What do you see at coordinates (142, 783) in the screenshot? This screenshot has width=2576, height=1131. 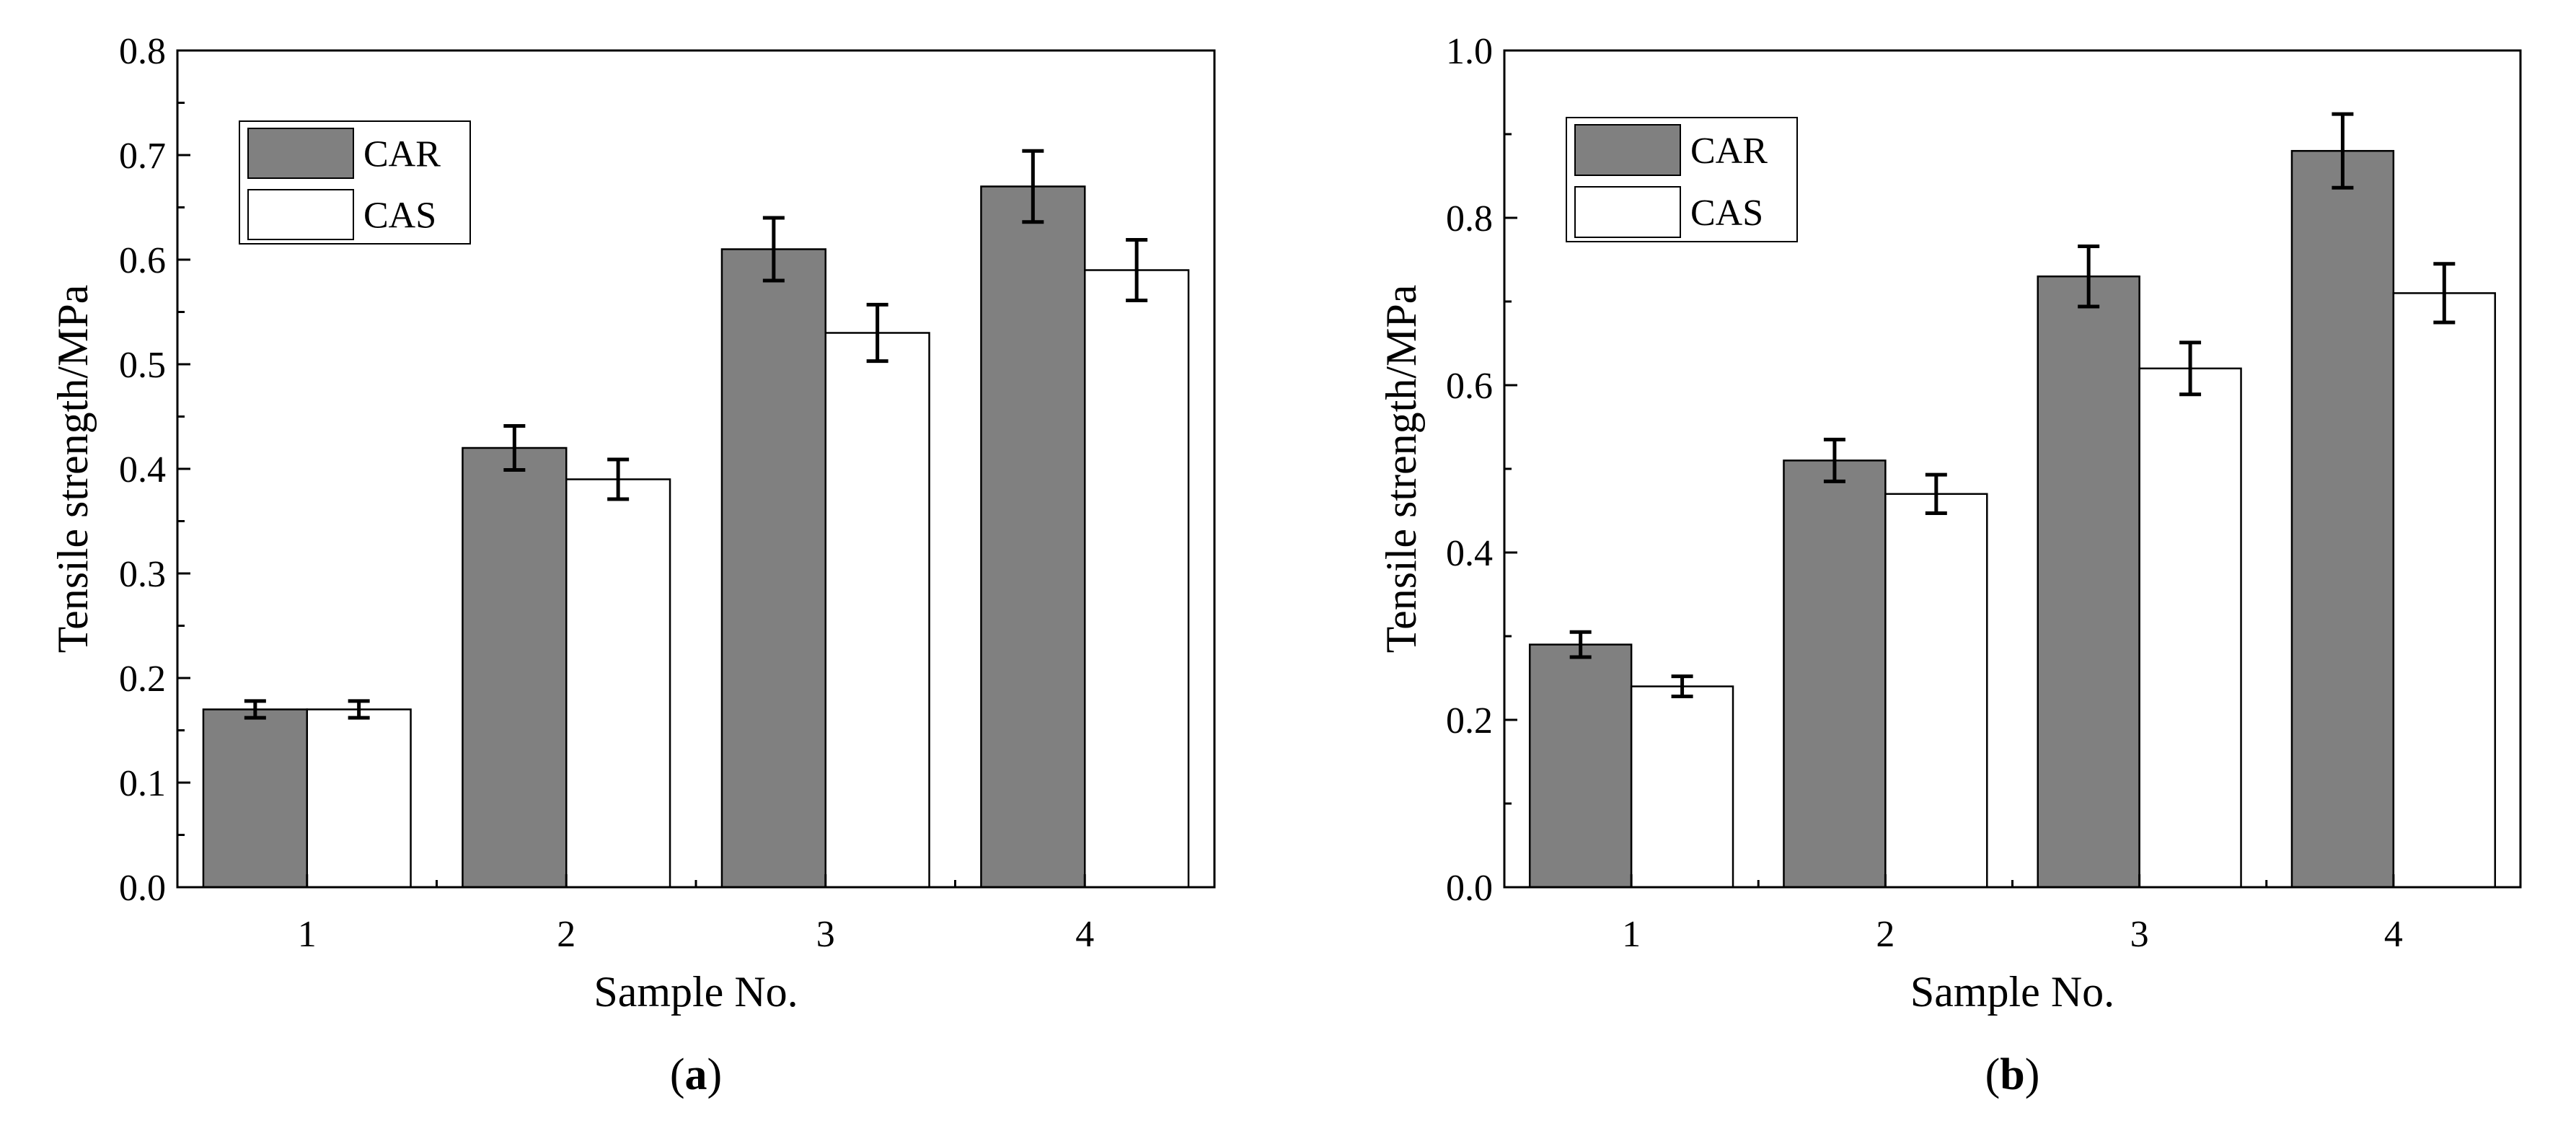 I see `y-tick-label: 0.1` at bounding box center [142, 783].